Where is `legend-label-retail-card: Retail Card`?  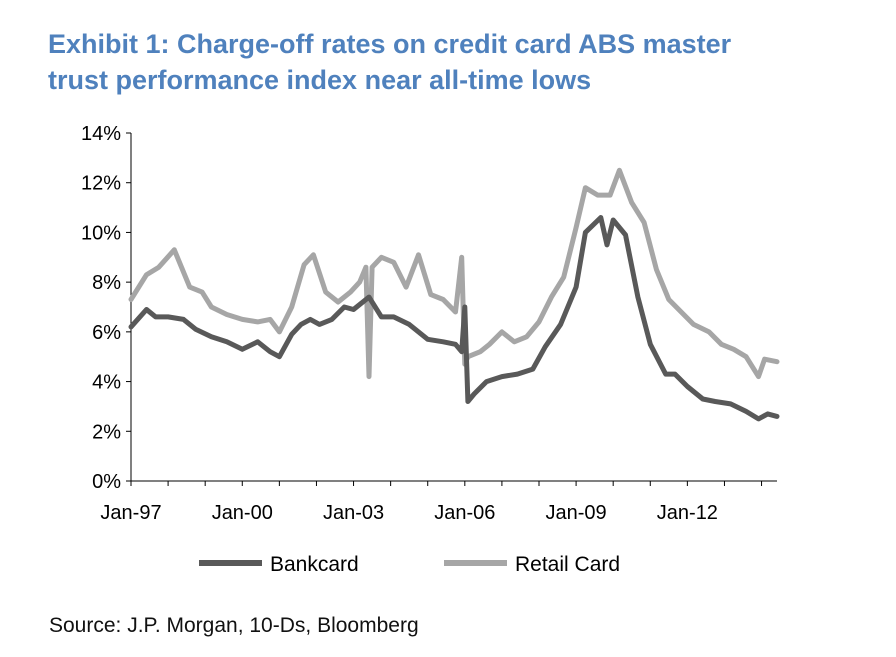
legend-label-retail-card: Retail Card is located at coordinates (567, 564).